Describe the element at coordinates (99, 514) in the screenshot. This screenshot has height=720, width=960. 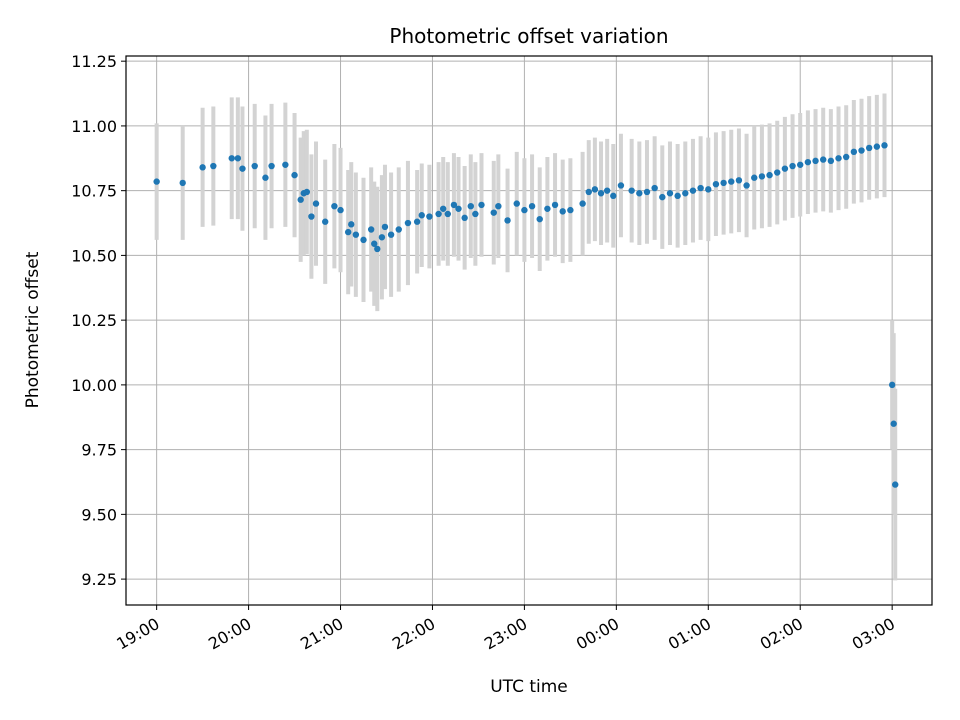
I see `y-tick-label: 9.50` at that location.